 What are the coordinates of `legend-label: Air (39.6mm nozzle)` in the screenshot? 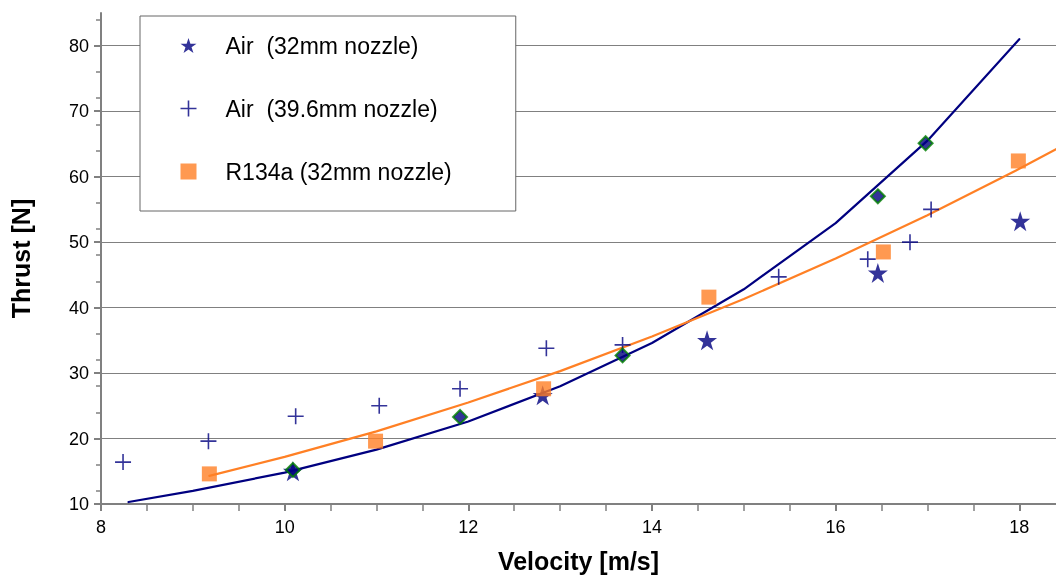 It's located at (331, 108).